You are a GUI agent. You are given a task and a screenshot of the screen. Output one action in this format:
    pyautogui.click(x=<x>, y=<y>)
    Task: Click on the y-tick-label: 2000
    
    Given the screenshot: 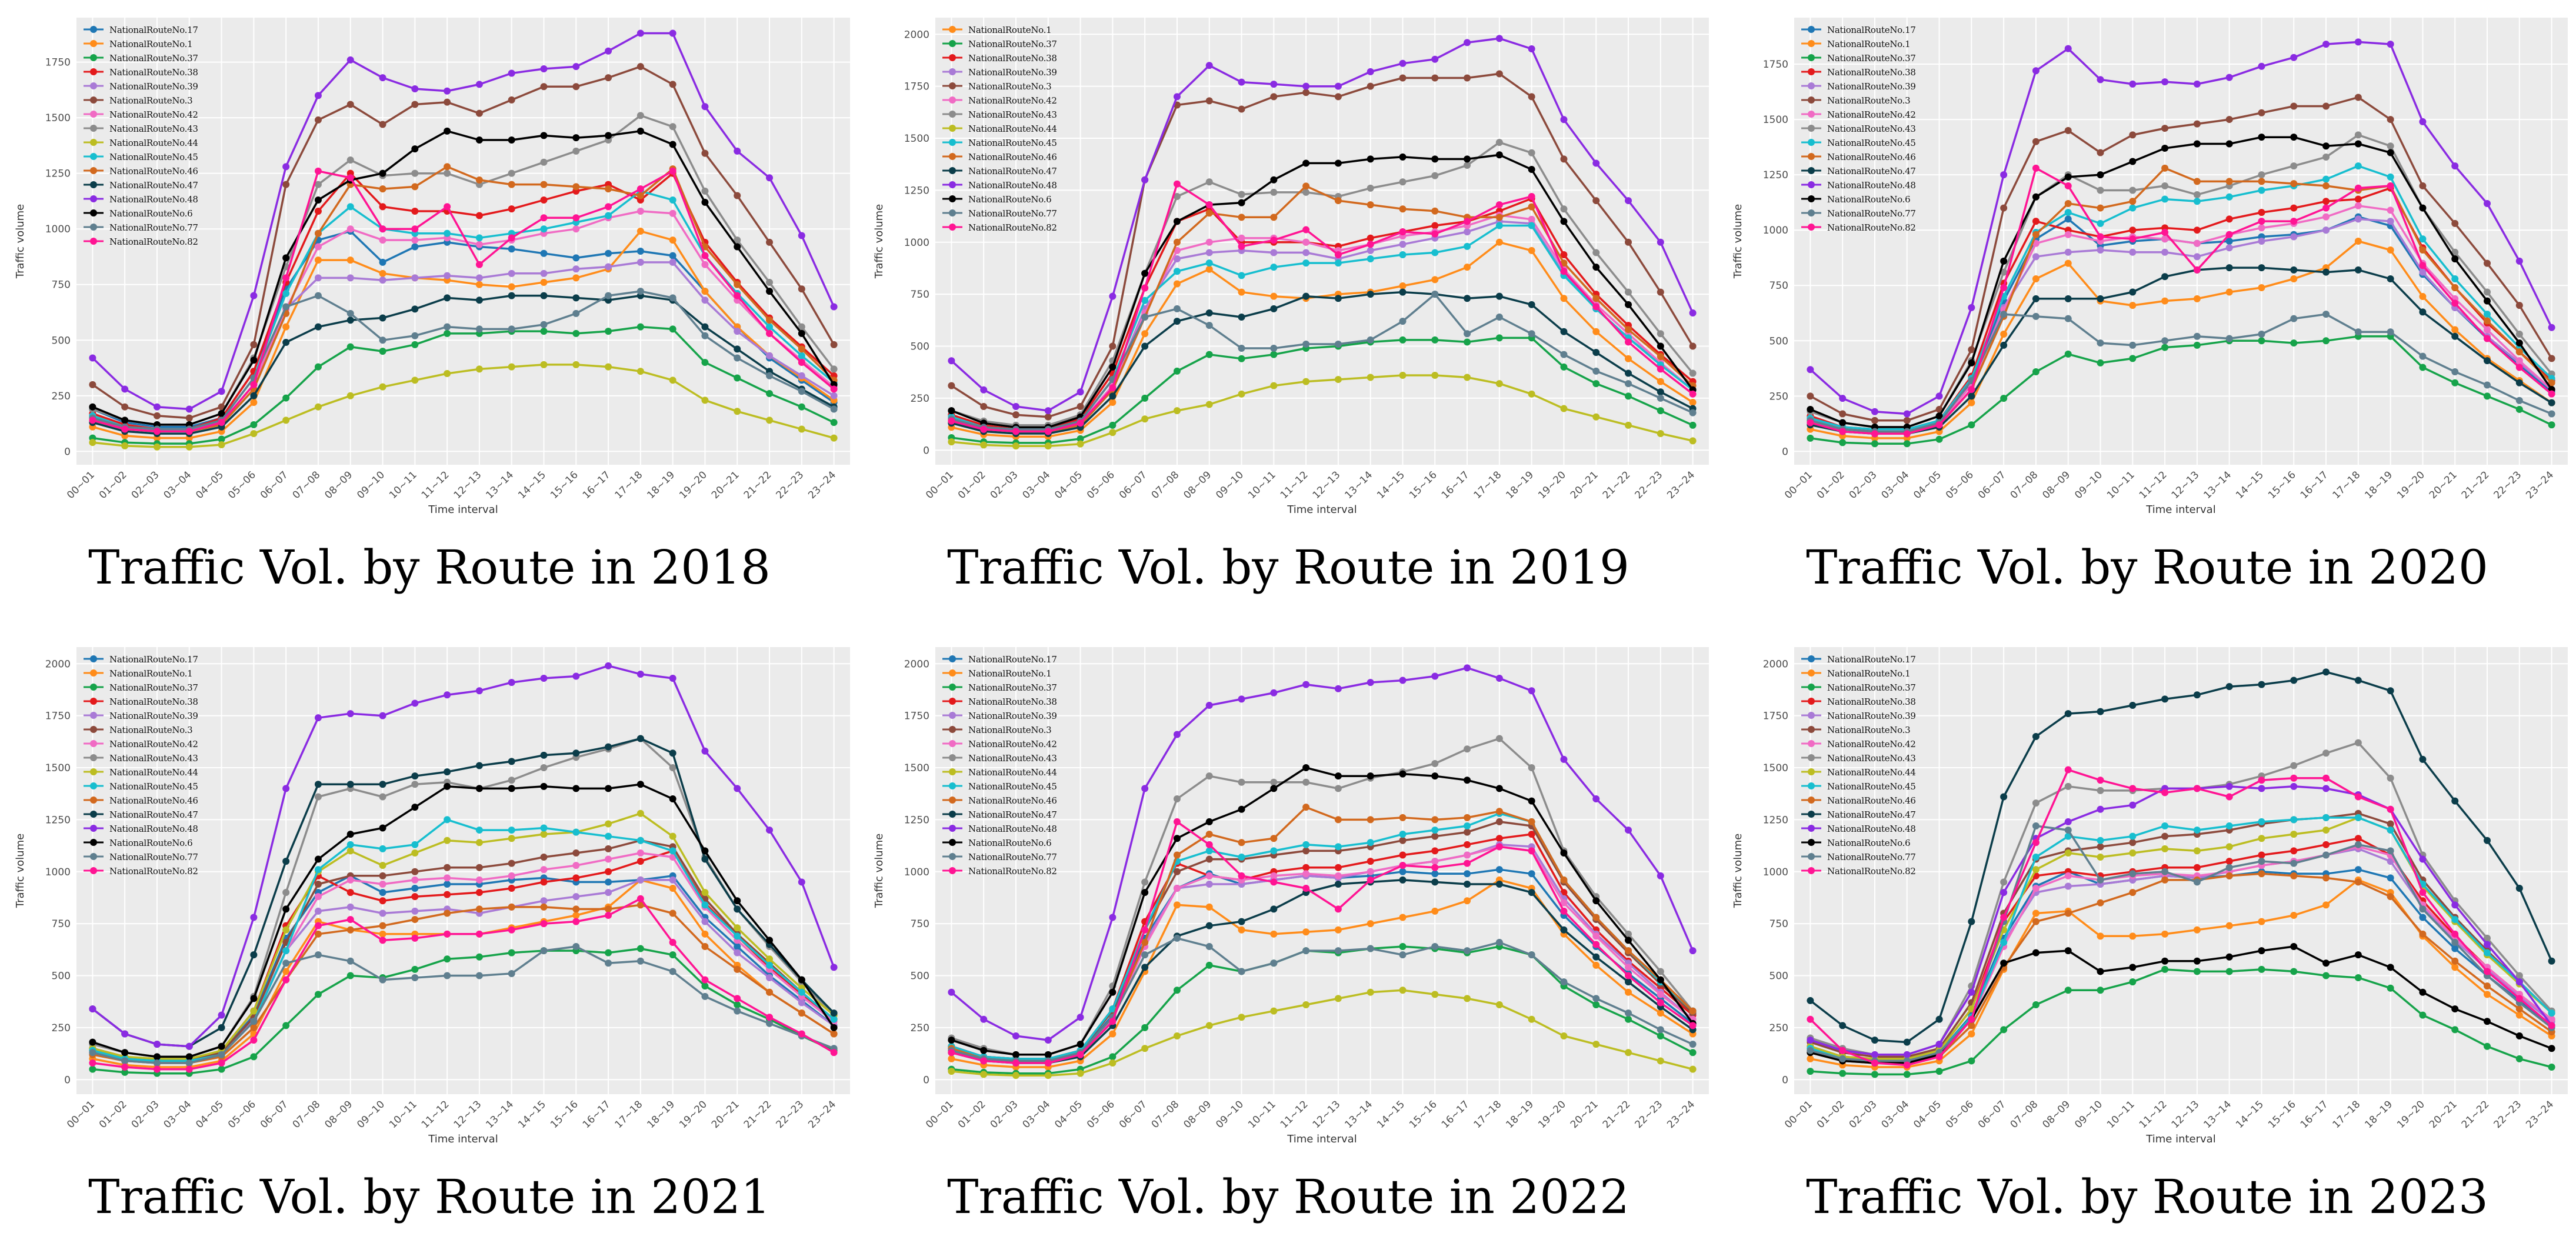 What is the action you would take?
    pyautogui.click(x=916, y=664)
    